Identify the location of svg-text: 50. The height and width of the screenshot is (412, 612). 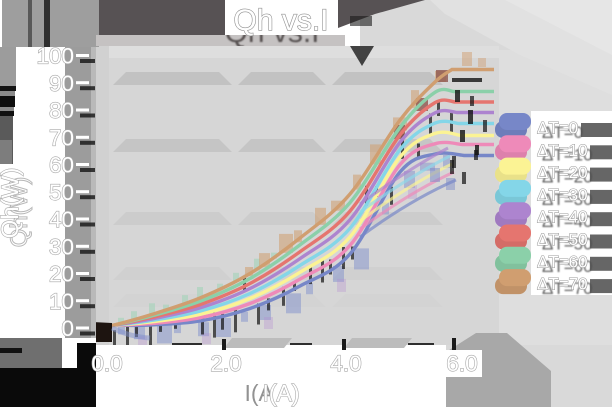
(61, 192).